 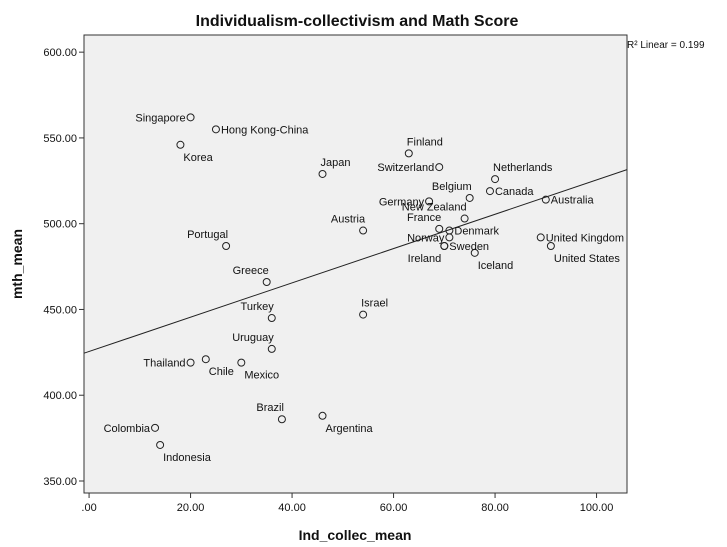 I want to click on x-tick-label: 60.00, so click(x=394, y=508).